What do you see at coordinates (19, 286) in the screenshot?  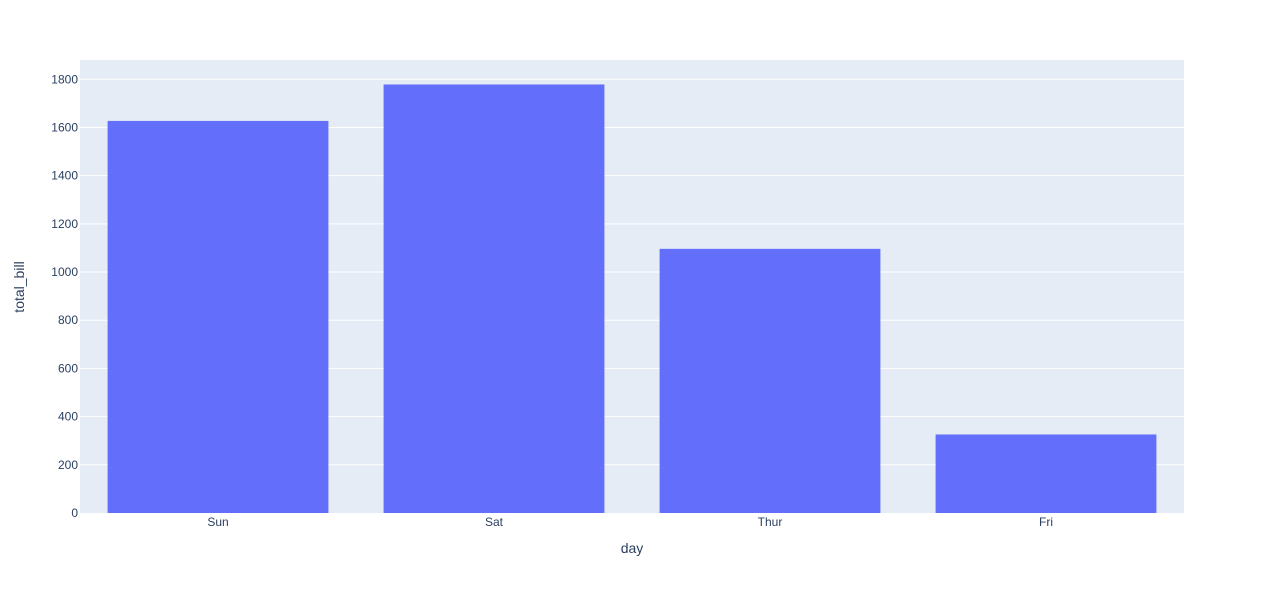 I see `y-axis-title: total_bill` at bounding box center [19, 286].